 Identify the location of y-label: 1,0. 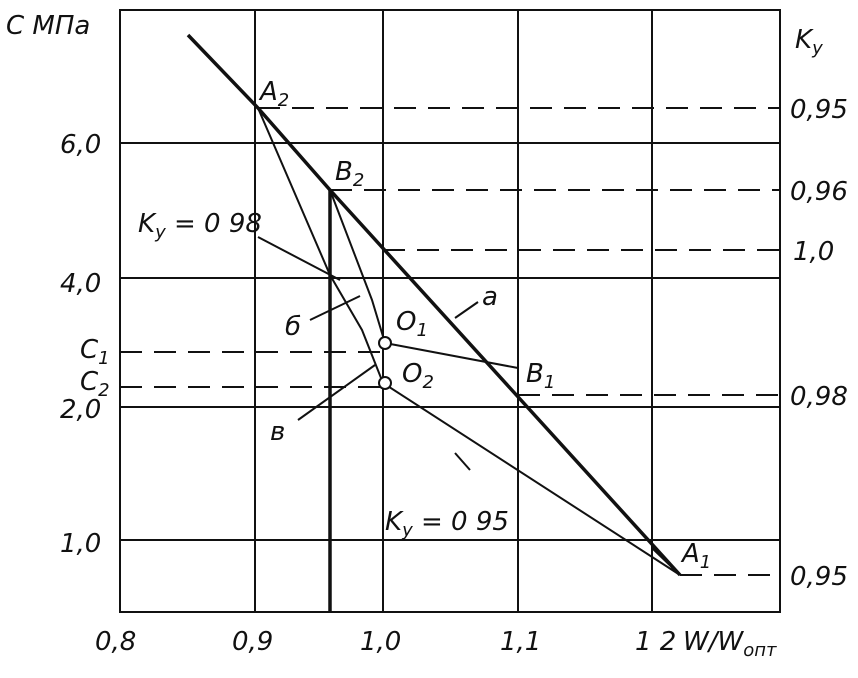
(80, 544).